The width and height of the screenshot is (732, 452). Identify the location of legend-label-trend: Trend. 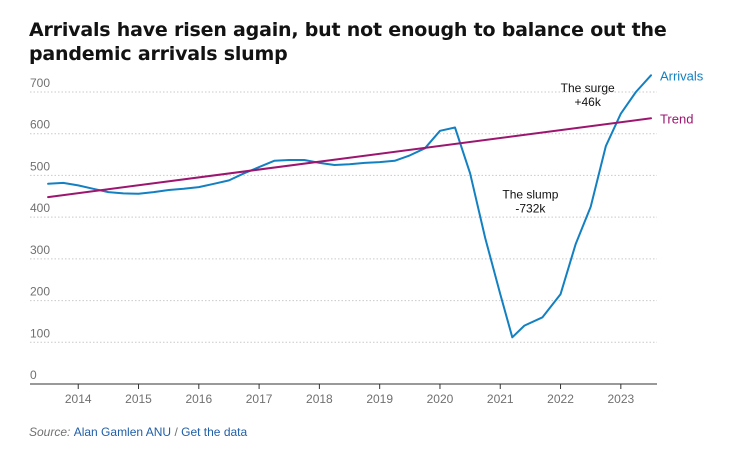
(676, 118).